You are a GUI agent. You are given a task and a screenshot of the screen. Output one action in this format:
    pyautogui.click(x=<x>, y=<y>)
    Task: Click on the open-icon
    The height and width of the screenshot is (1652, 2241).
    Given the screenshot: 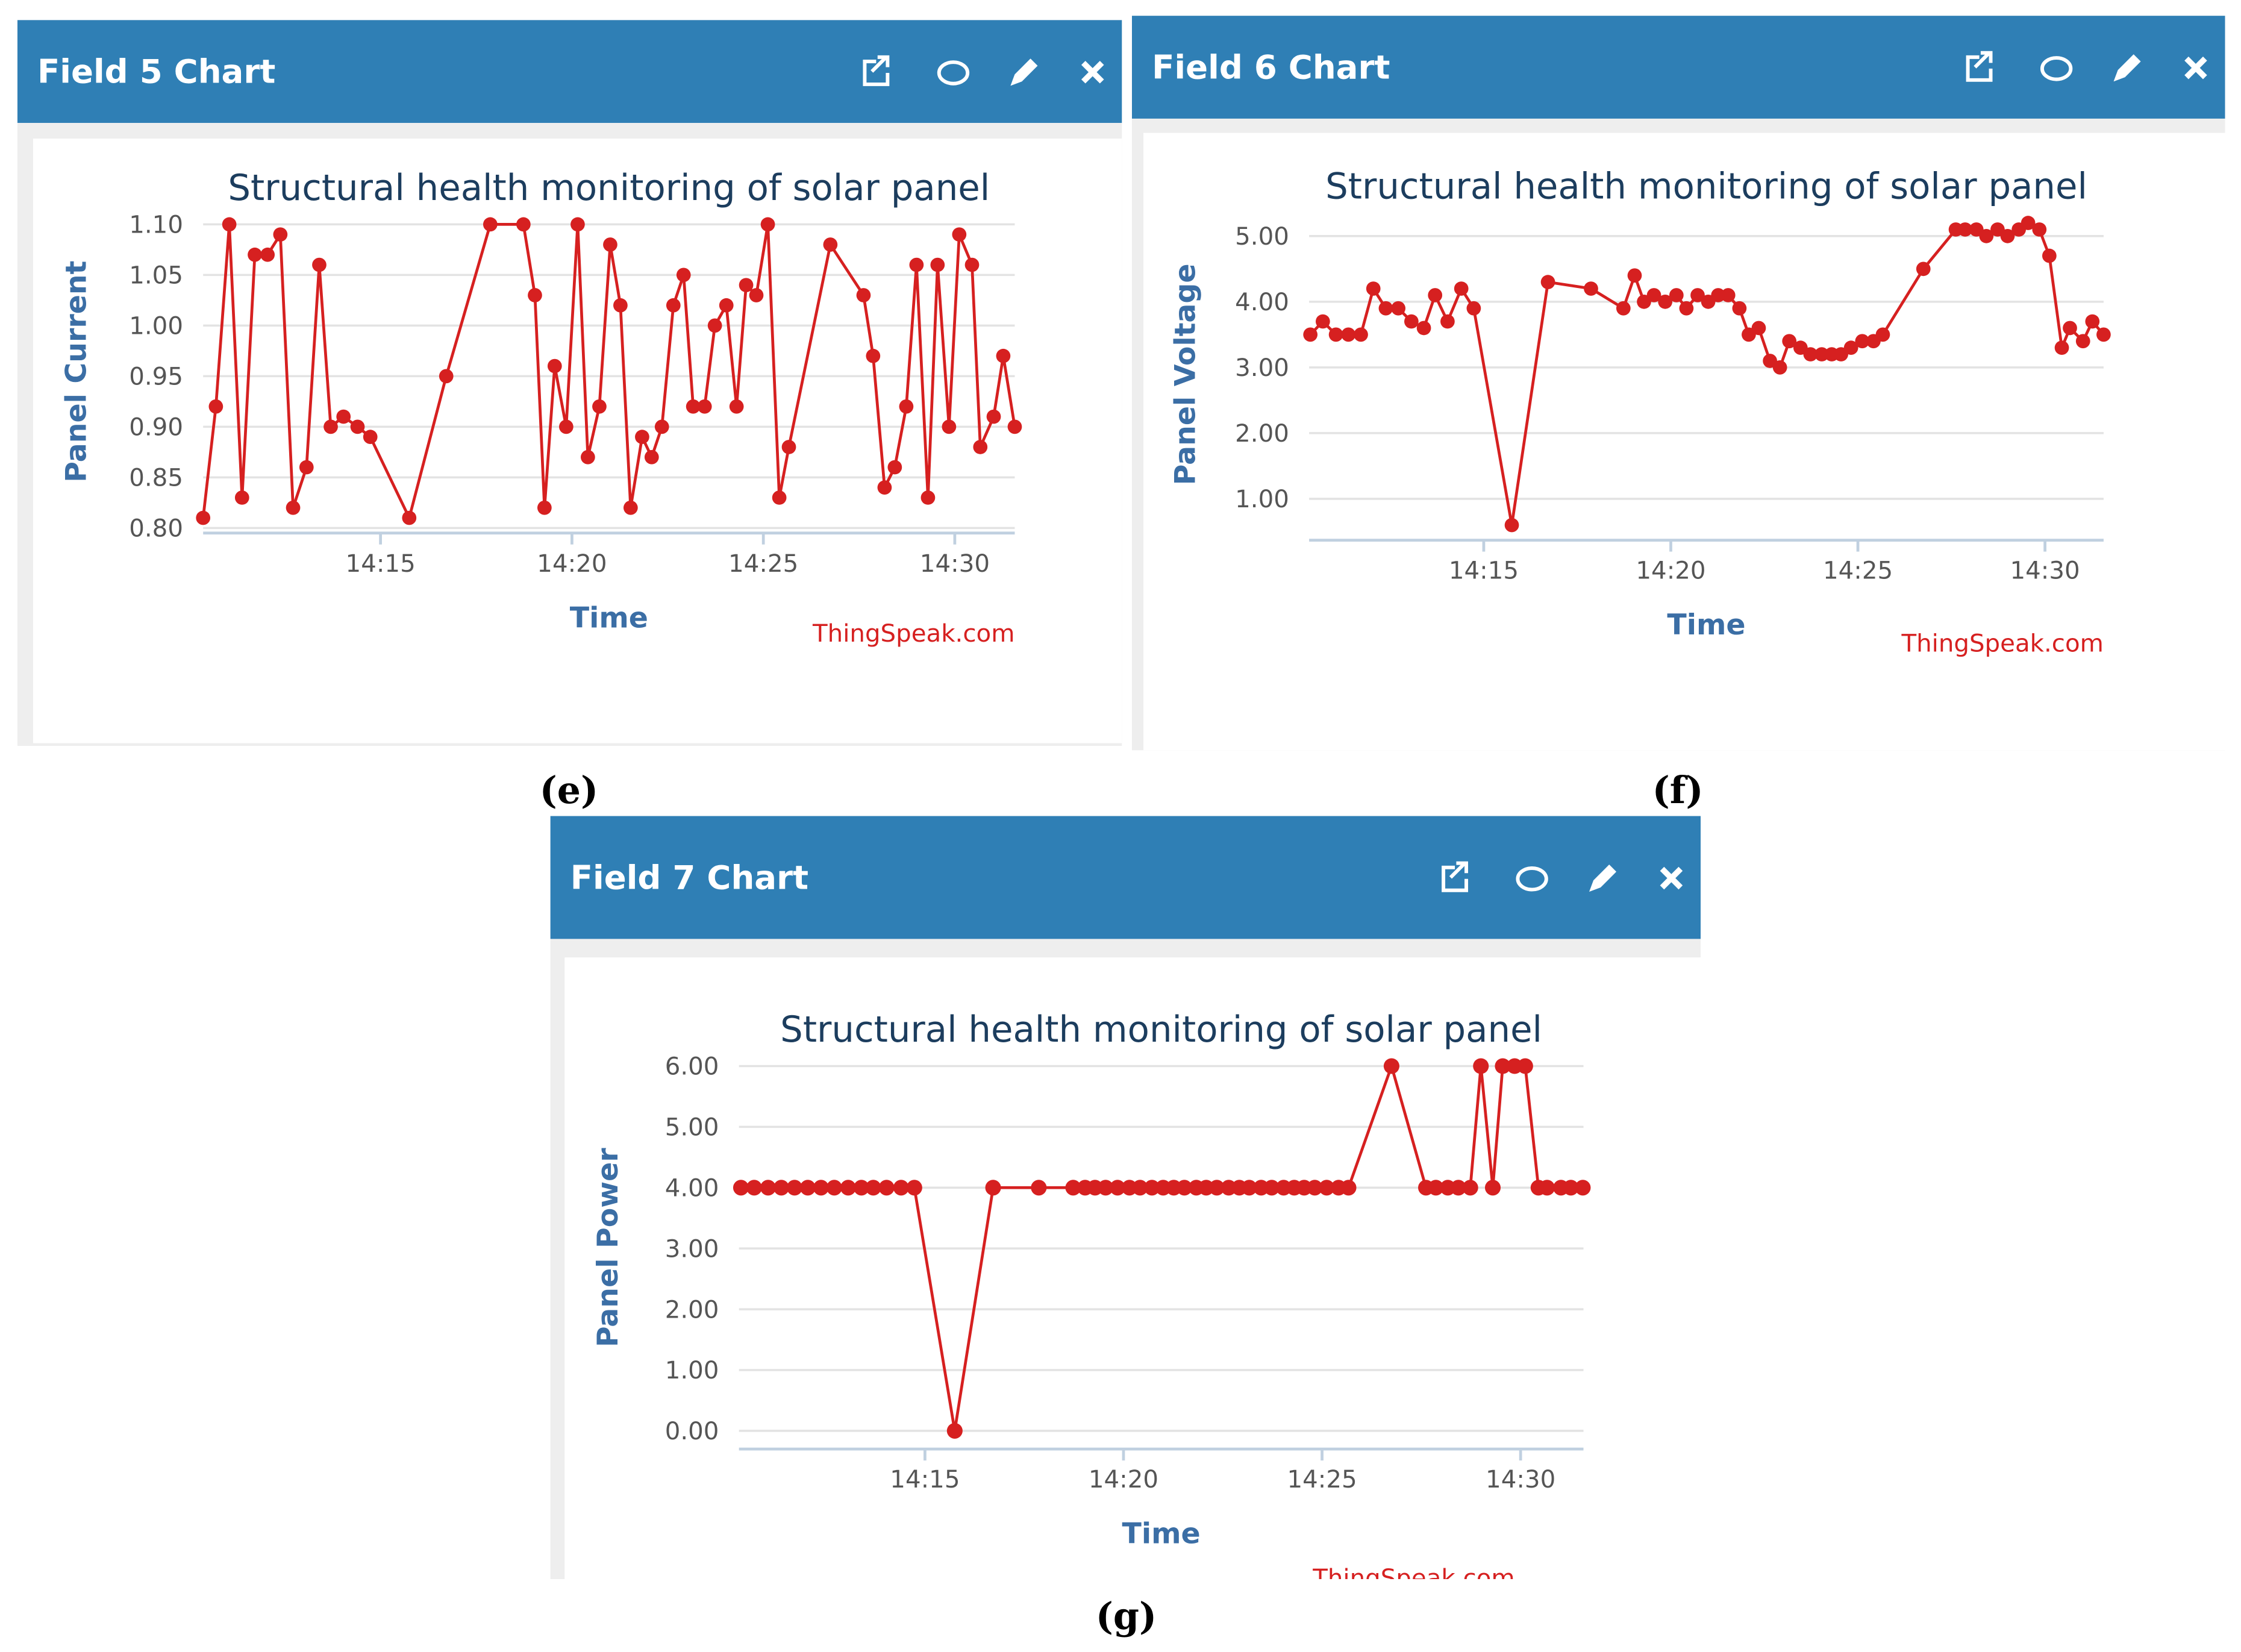 What is the action you would take?
    pyautogui.click(x=876, y=70)
    